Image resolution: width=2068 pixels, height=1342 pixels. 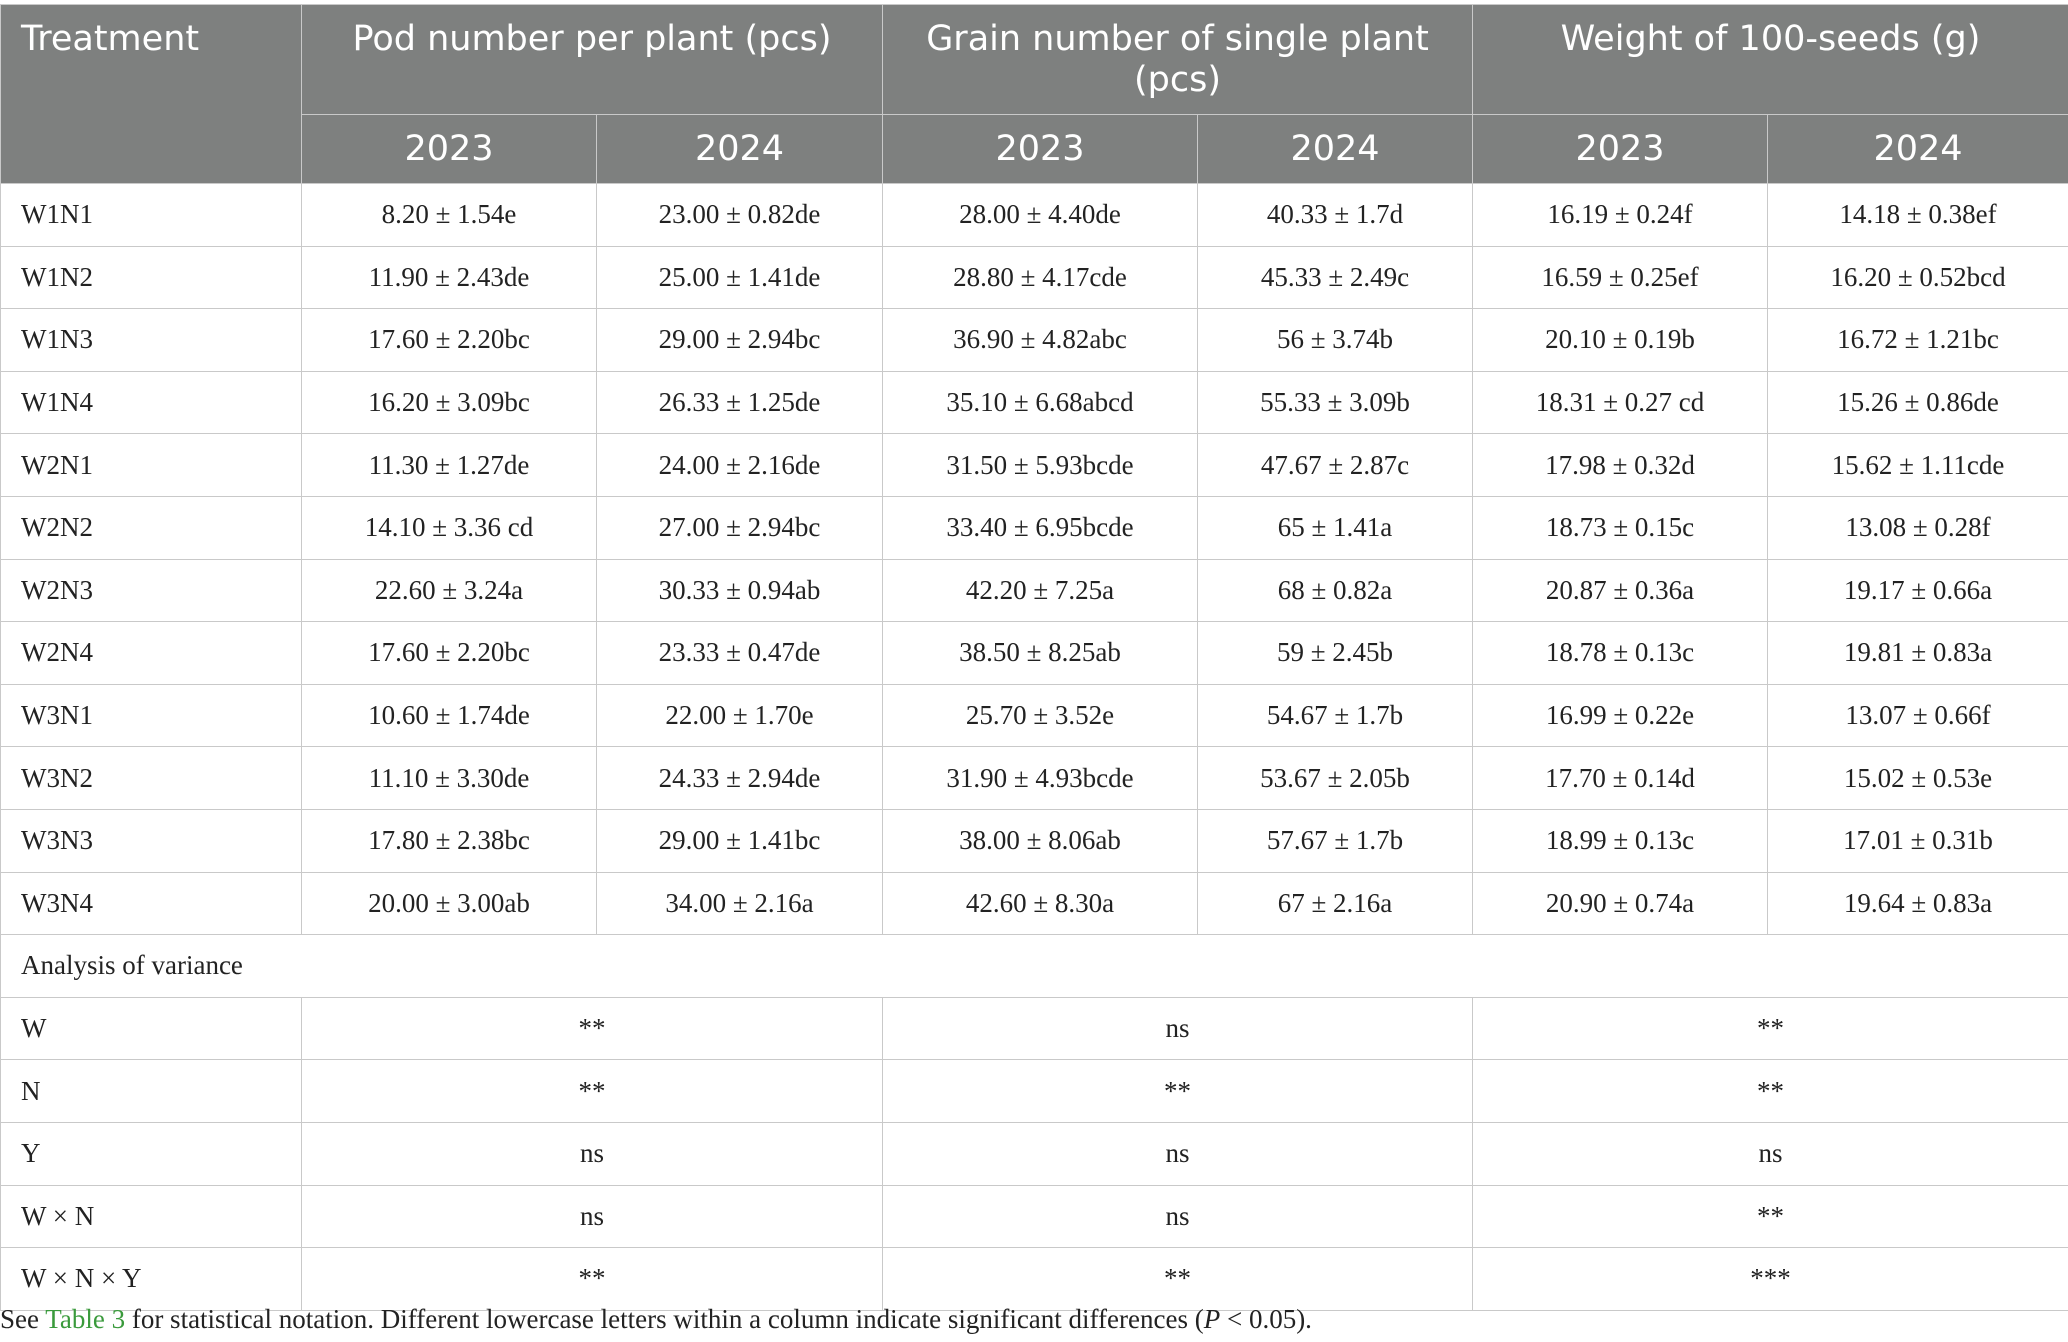 What do you see at coordinates (449, 778) in the screenshot?
I see `value-cell: 11.10 ± 3.30de` at bounding box center [449, 778].